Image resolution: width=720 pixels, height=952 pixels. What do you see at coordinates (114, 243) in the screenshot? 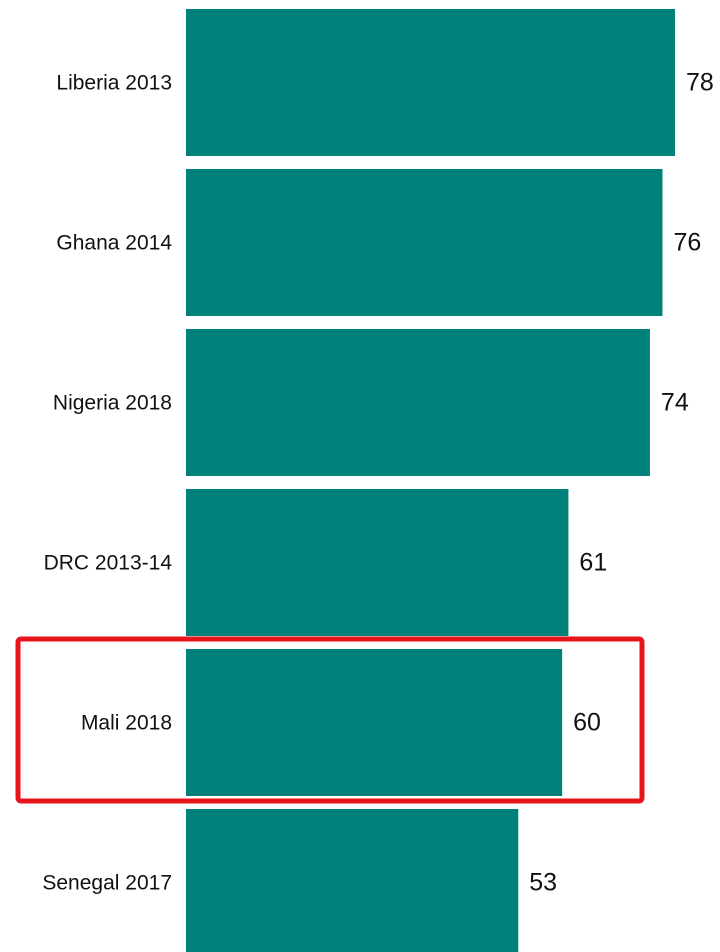
I see `category-label-ghana-2014: Ghana 2014` at bounding box center [114, 243].